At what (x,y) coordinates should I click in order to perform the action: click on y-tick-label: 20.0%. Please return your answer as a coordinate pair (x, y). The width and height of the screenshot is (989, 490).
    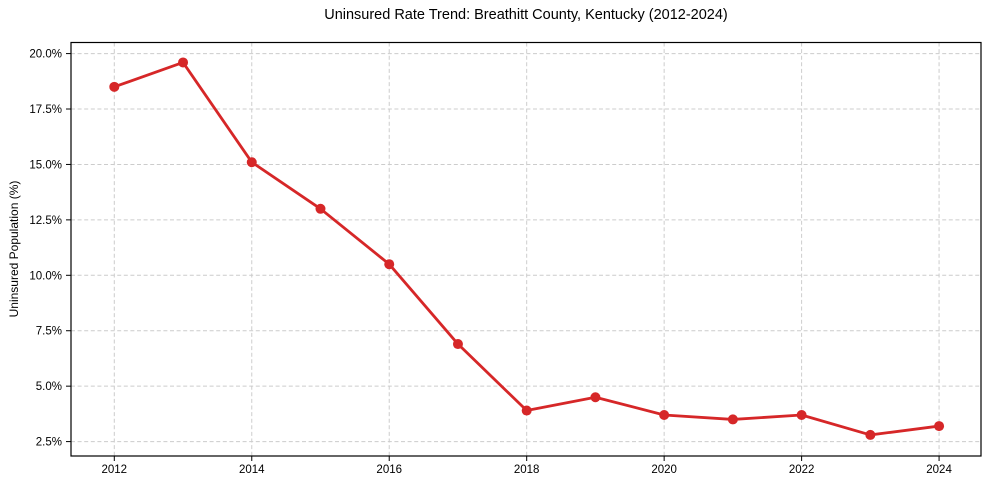
    Looking at the image, I should click on (45, 55).